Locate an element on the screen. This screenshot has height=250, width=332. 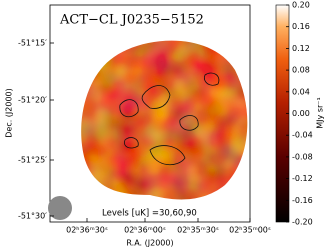
x-tick-label: 02ʰ35ᵐ00ˢ is located at coordinates (250, 230).